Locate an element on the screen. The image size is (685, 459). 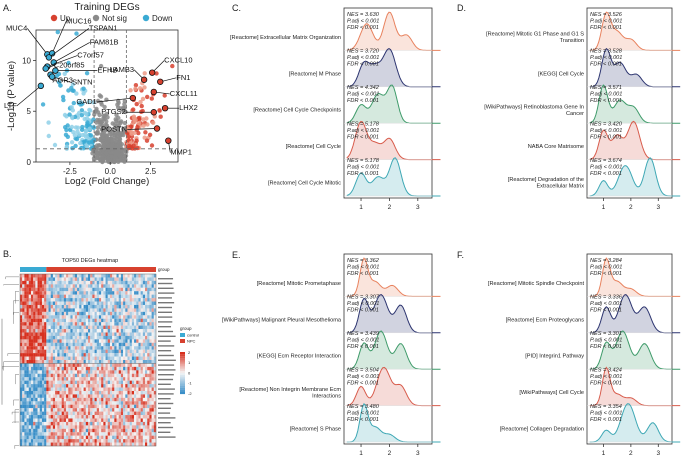
heatmap-cell-1905 is located at coordinates (119, 379).